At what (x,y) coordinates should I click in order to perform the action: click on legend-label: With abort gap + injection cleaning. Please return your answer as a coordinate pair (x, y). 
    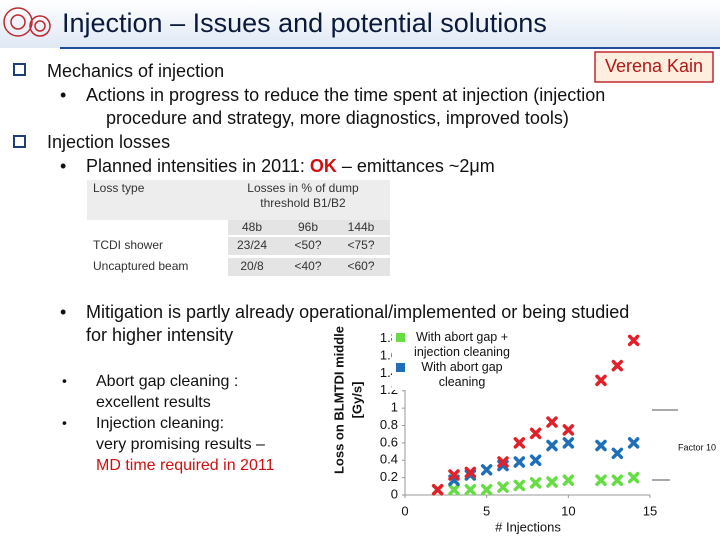
    Looking at the image, I should click on (462, 344).